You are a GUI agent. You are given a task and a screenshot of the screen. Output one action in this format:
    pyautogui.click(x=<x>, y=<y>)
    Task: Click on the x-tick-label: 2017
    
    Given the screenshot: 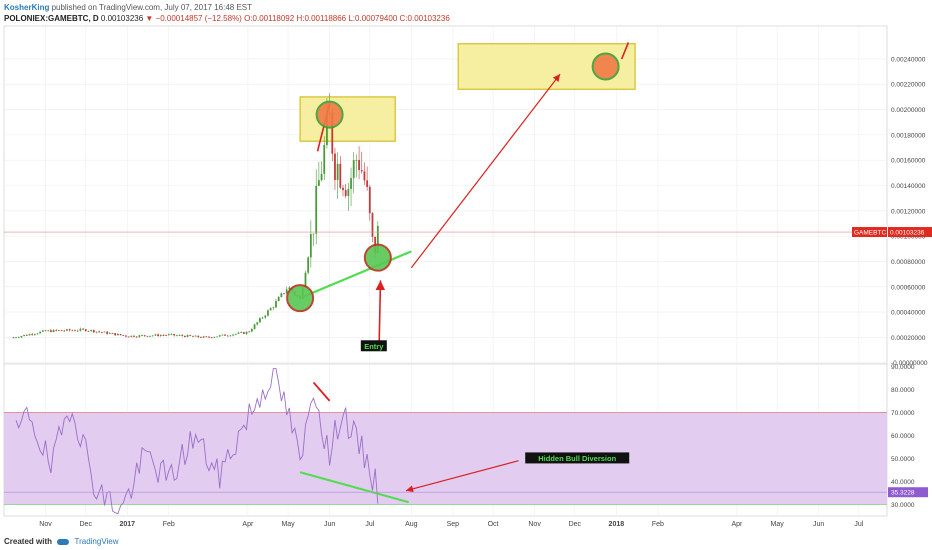 What is the action you would take?
    pyautogui.click(x=127, y=524)
    